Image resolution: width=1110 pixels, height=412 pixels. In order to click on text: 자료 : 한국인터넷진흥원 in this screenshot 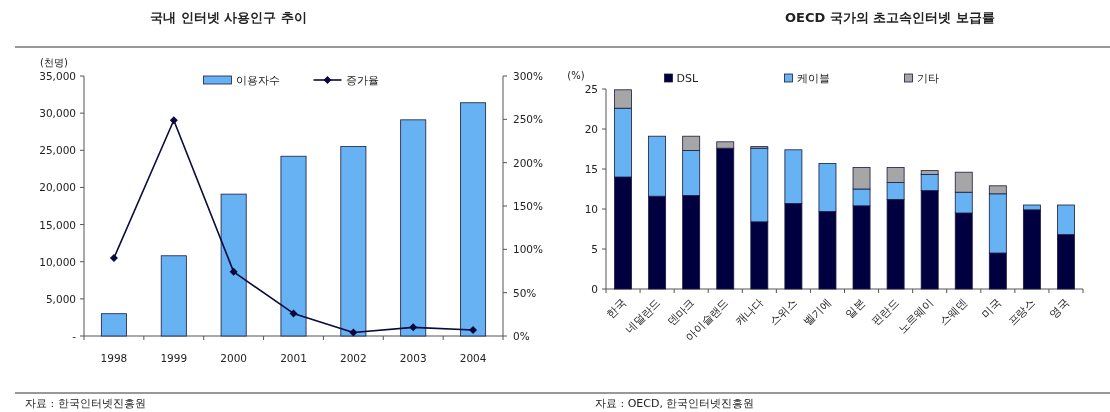, I will do `click(85, 403)`.